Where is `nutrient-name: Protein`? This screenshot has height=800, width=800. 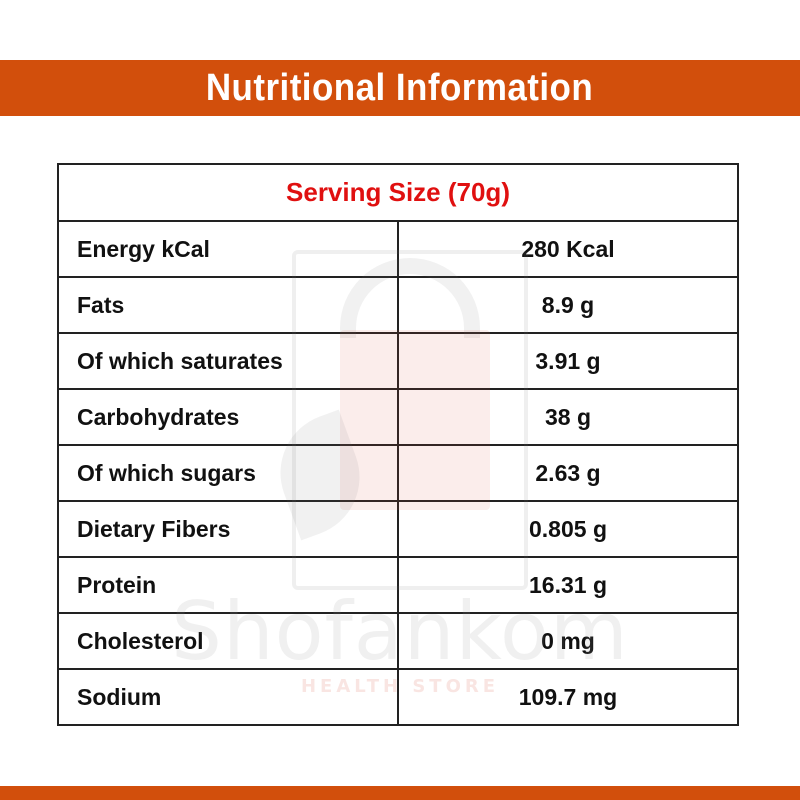 nutrient-name: Protein is located at coordinates (228, 585).